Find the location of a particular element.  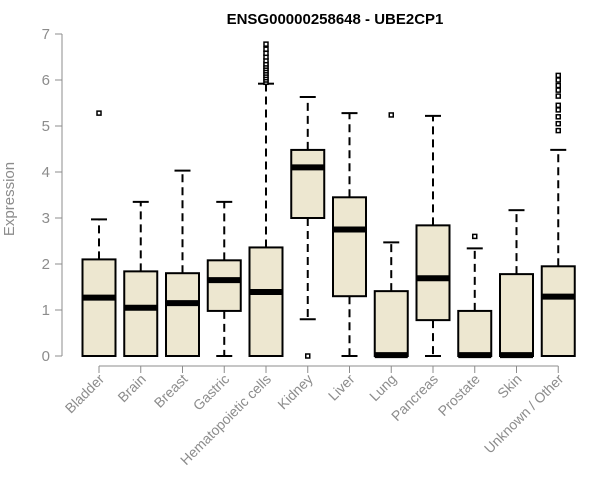

y-tick-label: 1 is located at coordinates (46, 310).